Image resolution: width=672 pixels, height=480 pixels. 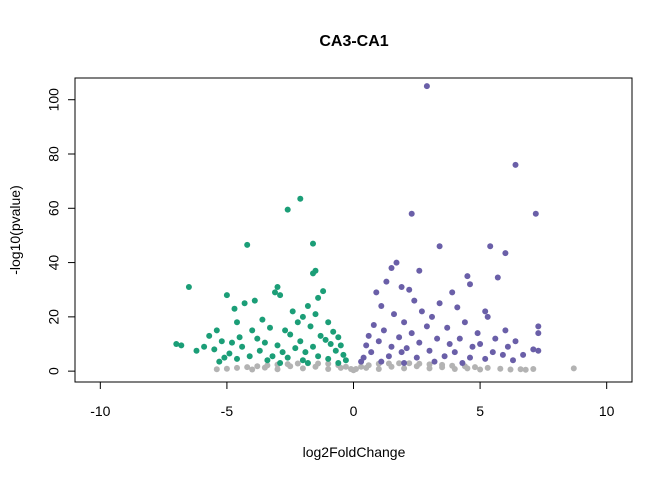 I want to click on x-axis: -10 -5 0 5 10, so click(x=352, y=400).